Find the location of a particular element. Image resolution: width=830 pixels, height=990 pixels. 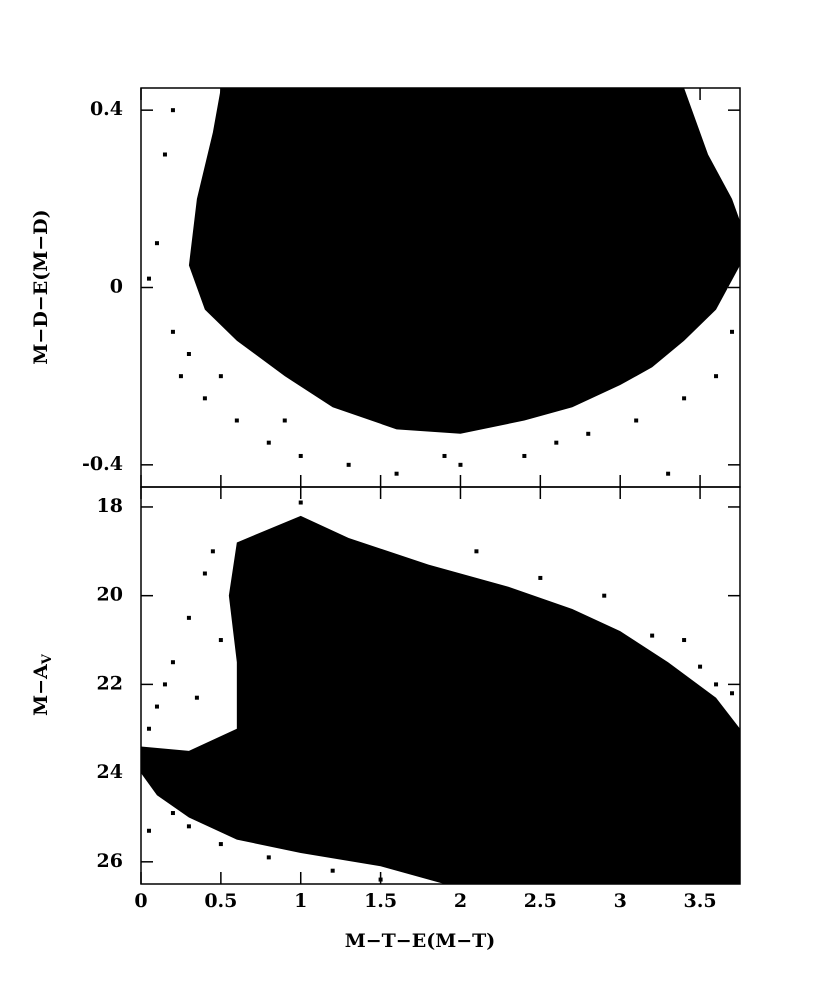

y-tick-label: 26 is located at coordinates (110, 861).